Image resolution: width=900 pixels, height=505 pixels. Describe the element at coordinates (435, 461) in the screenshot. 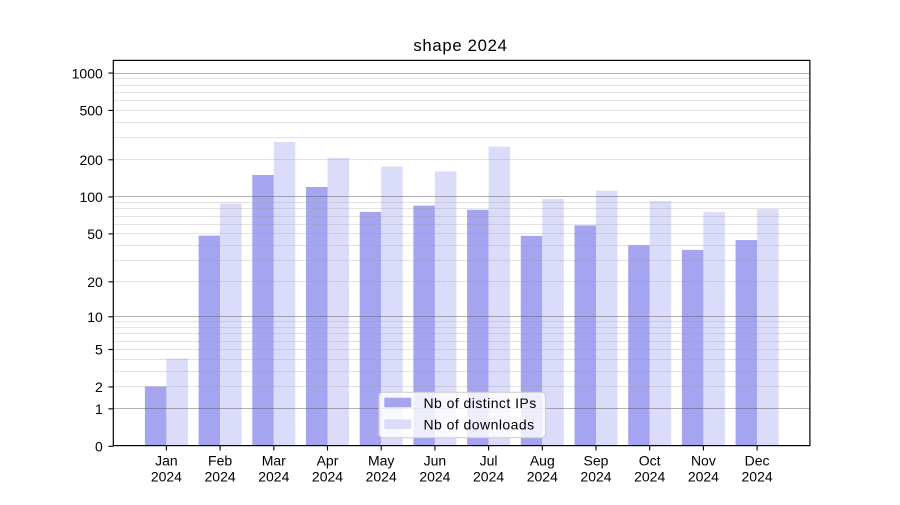

I see `svg-text: Jun` at that location.